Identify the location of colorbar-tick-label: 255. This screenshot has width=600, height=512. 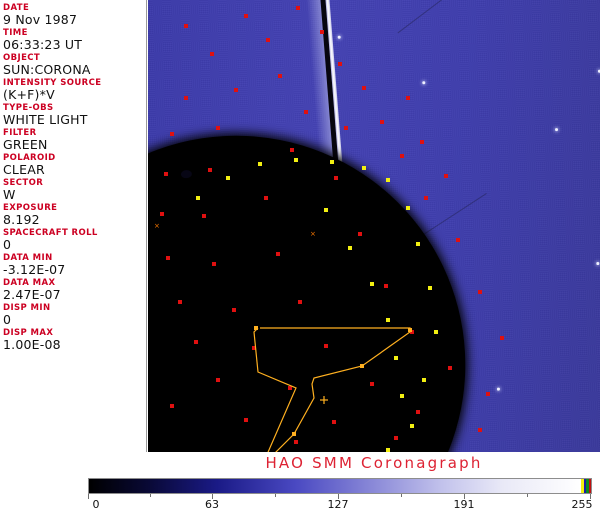
(582, 504).